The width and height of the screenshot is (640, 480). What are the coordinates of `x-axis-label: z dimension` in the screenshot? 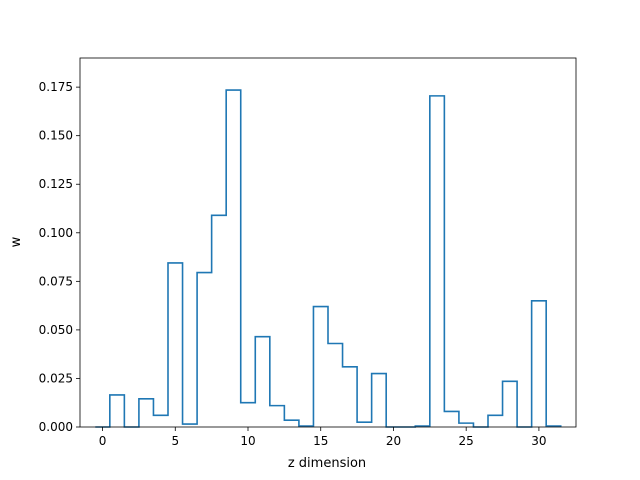 It's located at (327, 463).